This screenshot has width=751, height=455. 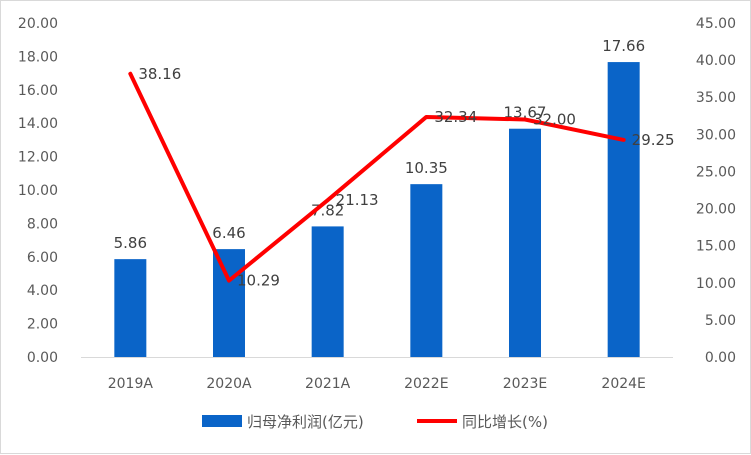 I want to click on left-tick-label: 12.00, so click(x=38, y=158).